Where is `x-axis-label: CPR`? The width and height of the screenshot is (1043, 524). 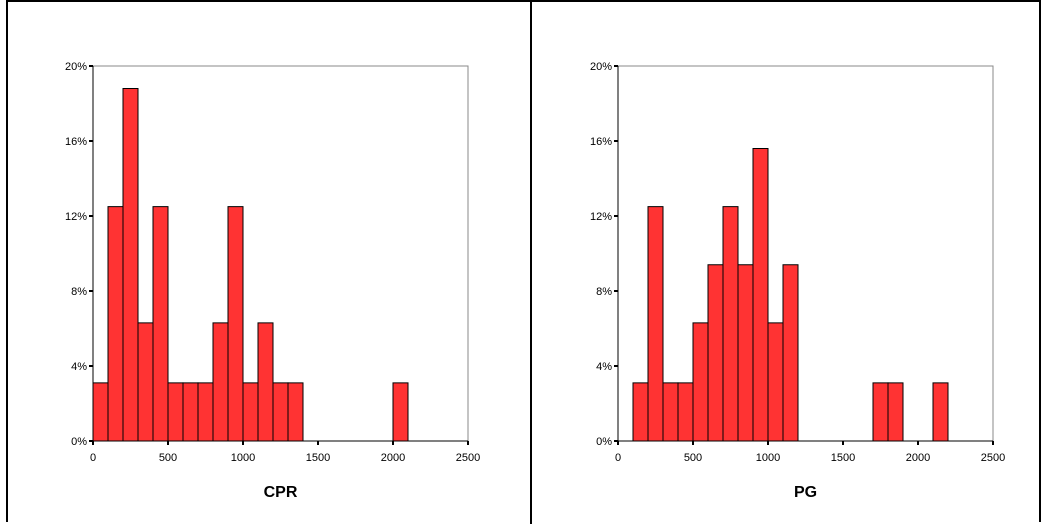
x-axis-label: CPR is located at coordinates (281, 492).